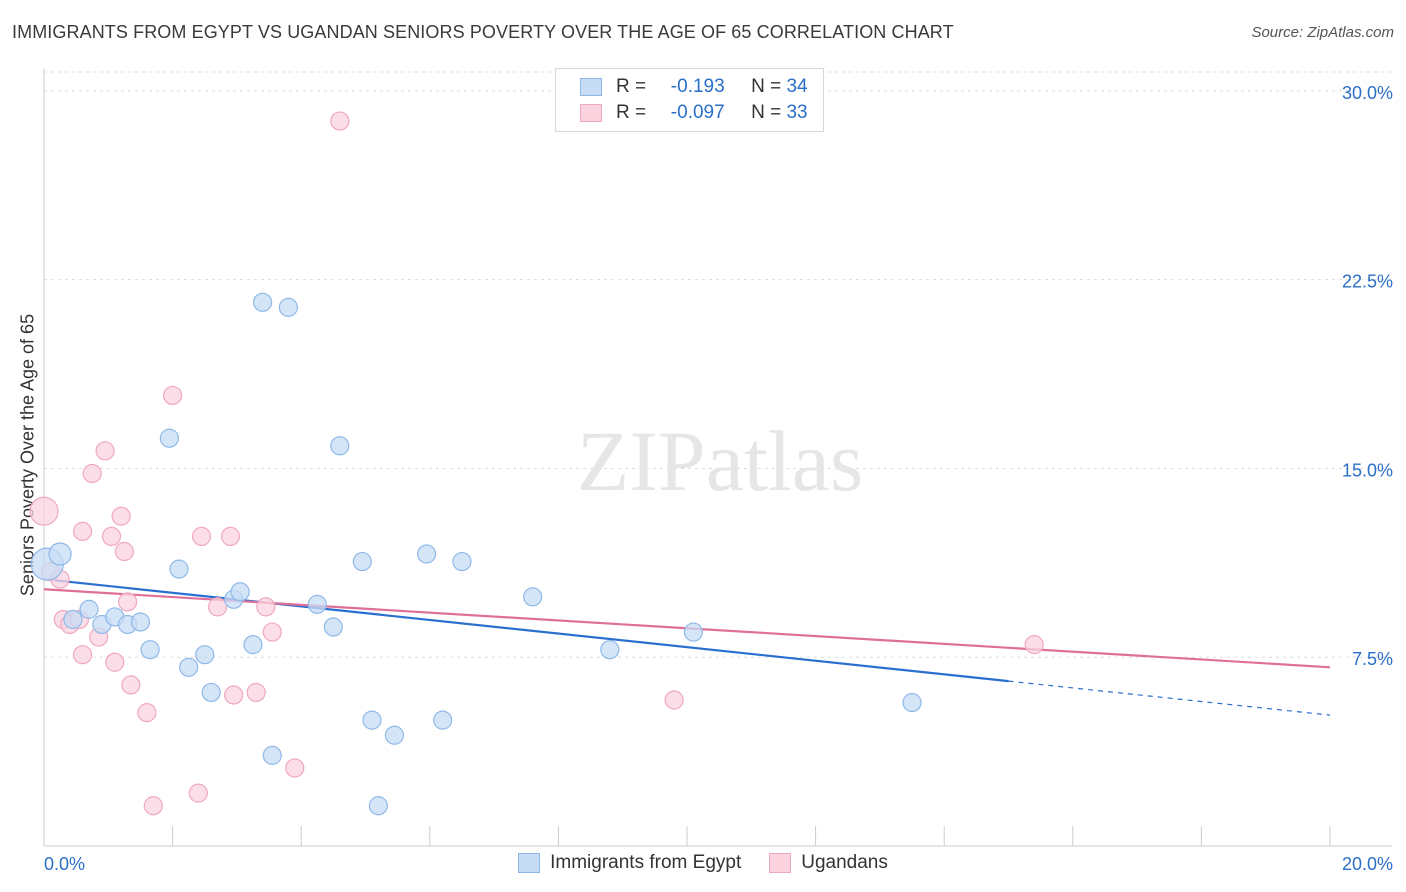 The width and height of the screenshot is (1406, 892). Describe the element at coordinates (1367, 282) in the screenshot. I see `y-tick-label: 22.5%` at that location.